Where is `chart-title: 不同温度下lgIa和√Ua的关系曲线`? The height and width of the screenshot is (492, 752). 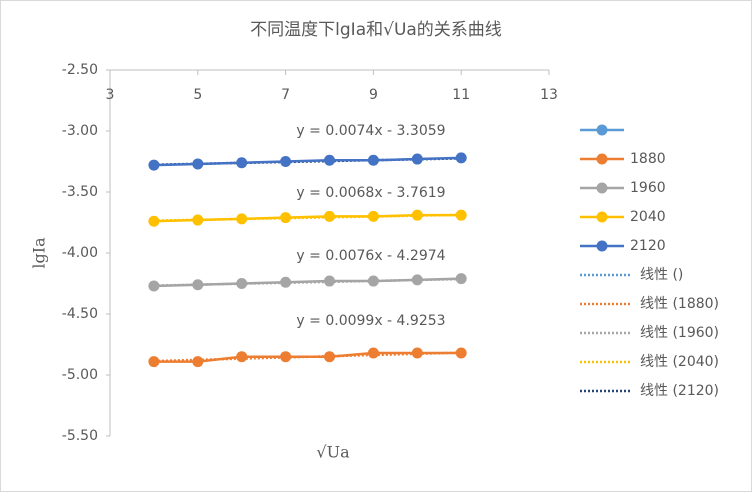 chart-title: 不同温度下lgIa和√Ua的关系曲线 is located at coordinates (376, 30).